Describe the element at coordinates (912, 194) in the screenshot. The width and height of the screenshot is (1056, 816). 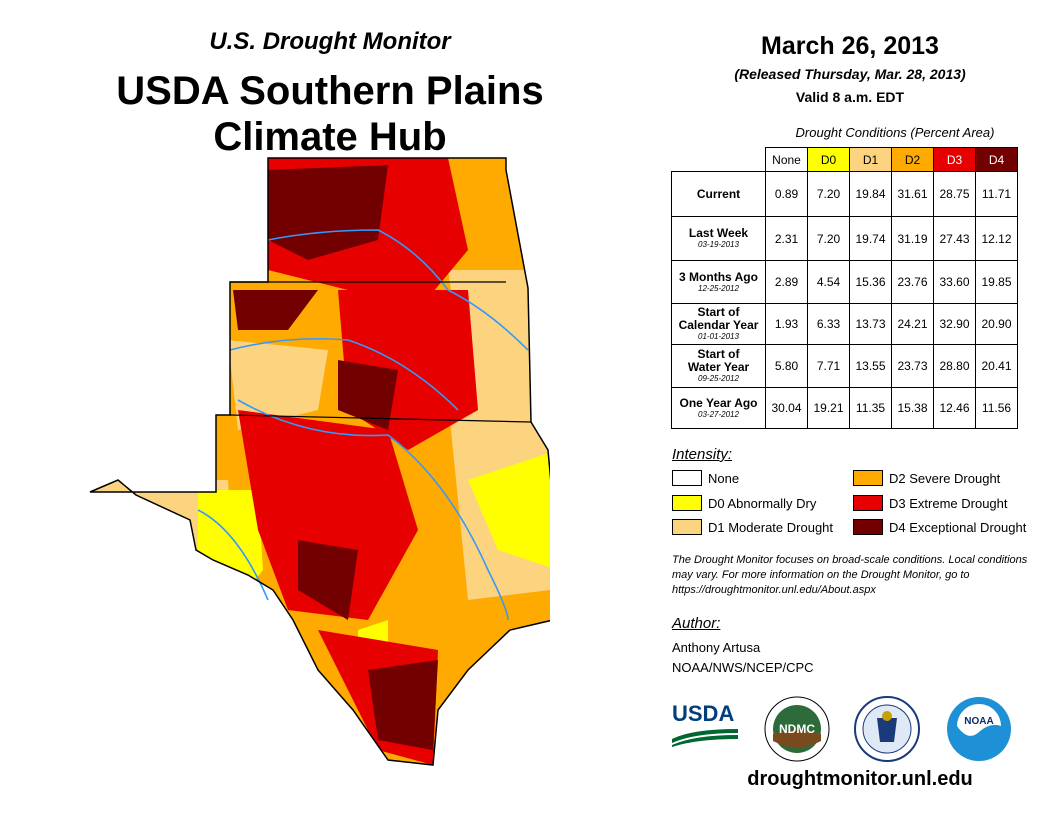
I see `table-cell: 31.61` at that location.